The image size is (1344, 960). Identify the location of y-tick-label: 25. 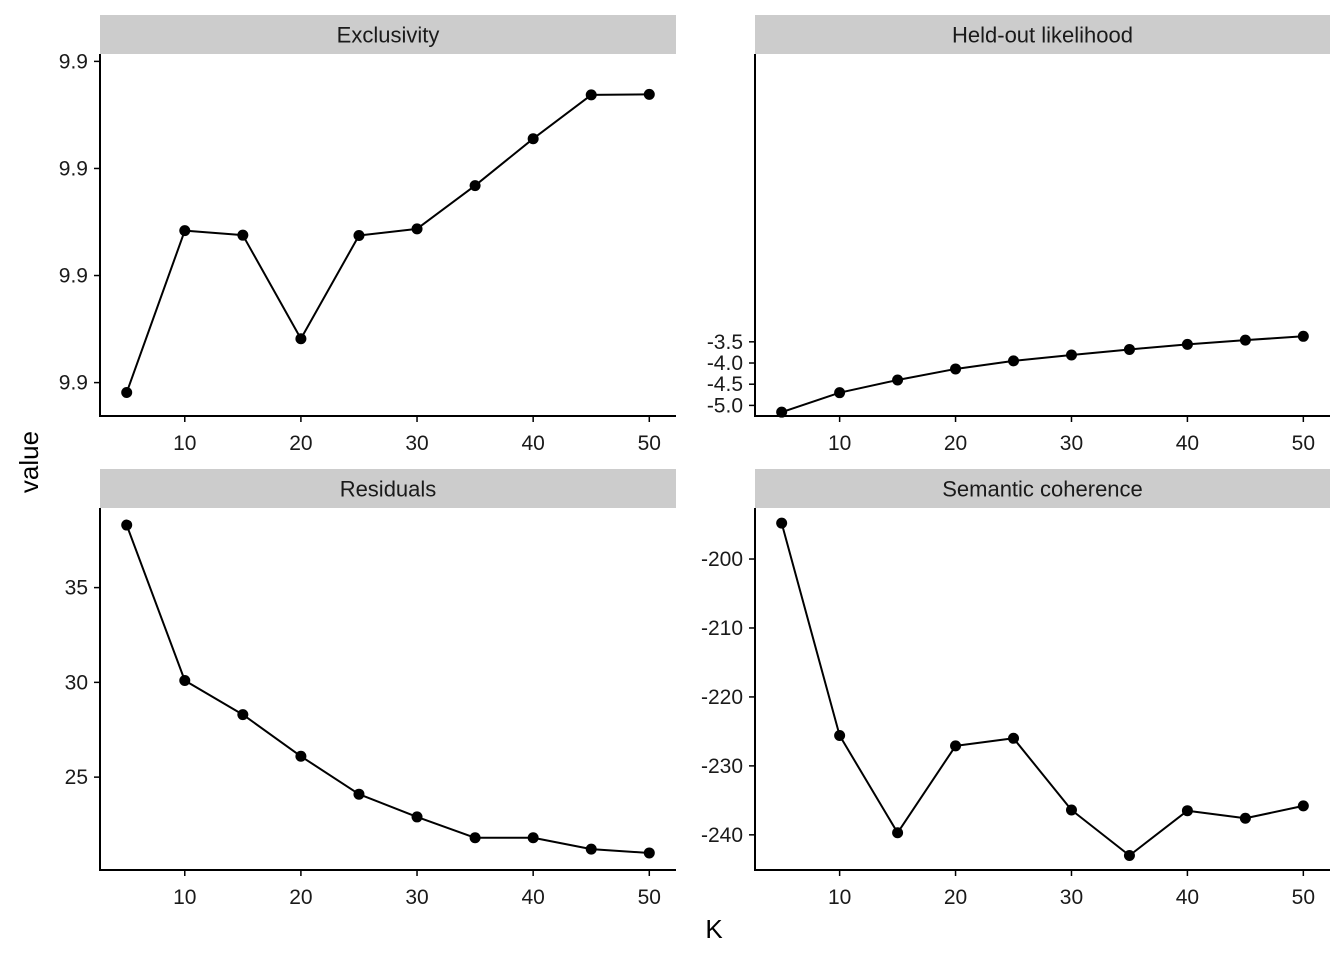
(76, 777).